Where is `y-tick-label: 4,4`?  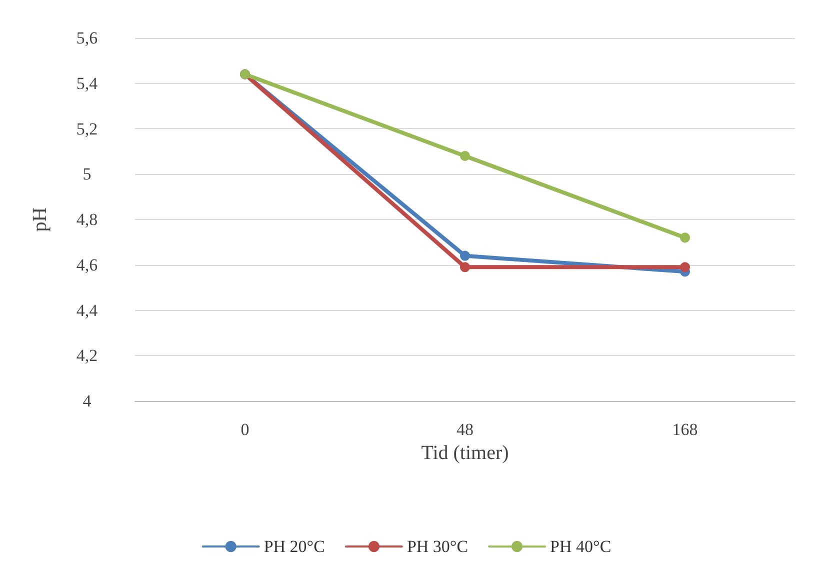
y-tick-label: 4,4 is located at coordinates (87, 310).